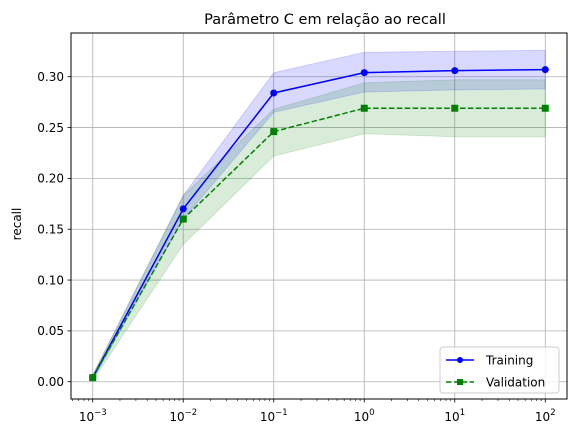 The height and width of the screenshot is (440, 576). What do you see at coordinates (50, 382) in the screenshot?
I see `y-tick-label: 0.00` at bounding box center [50, 382].